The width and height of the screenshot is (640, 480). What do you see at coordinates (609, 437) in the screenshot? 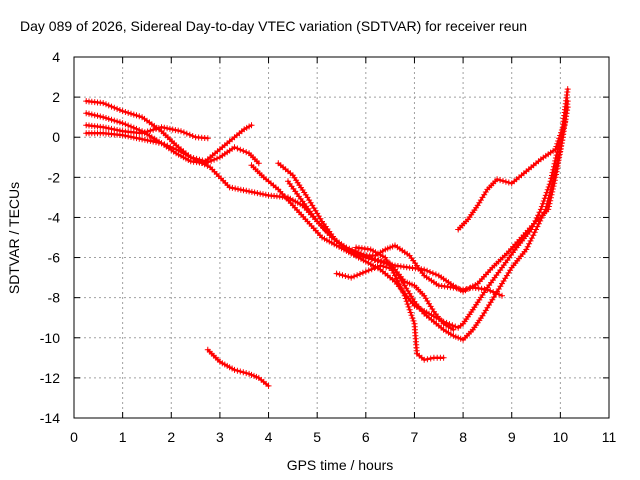
I see `x-tick-label: 11` at bounding box center [609, 437].